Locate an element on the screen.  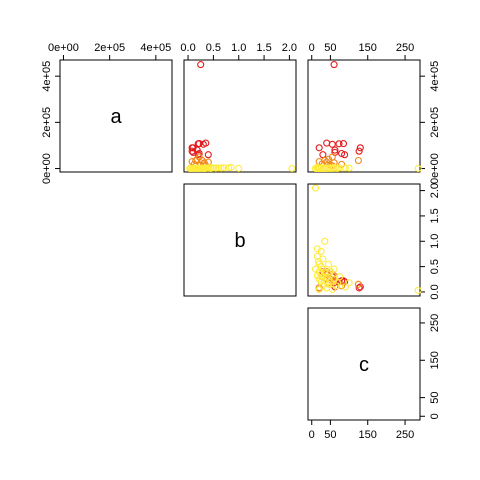
tick-label-left-a: 4e+05 is located at coordinates (47, 76).